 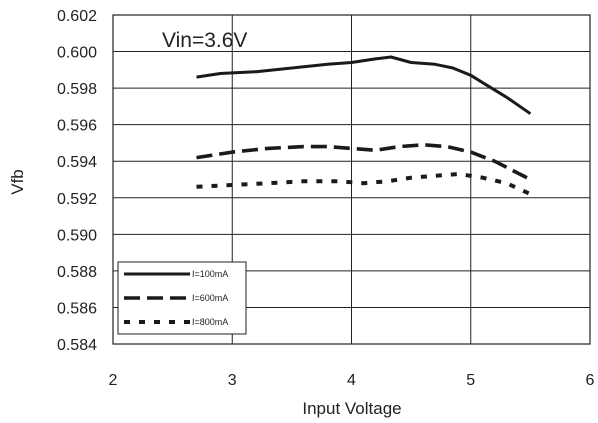 What do you see at coordinates (77, 16) in the screenshot?
I see `y-tick-label: 0.602` at bounding box center [77, 16].